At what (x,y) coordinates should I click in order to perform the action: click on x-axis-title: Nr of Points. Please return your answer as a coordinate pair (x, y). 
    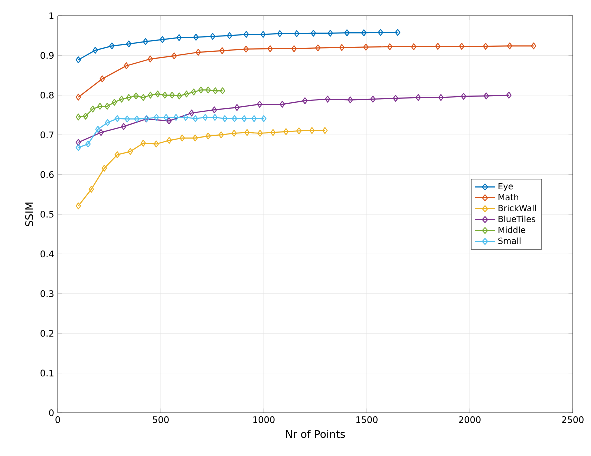
    Looking at the image, I should click on (316, 434).